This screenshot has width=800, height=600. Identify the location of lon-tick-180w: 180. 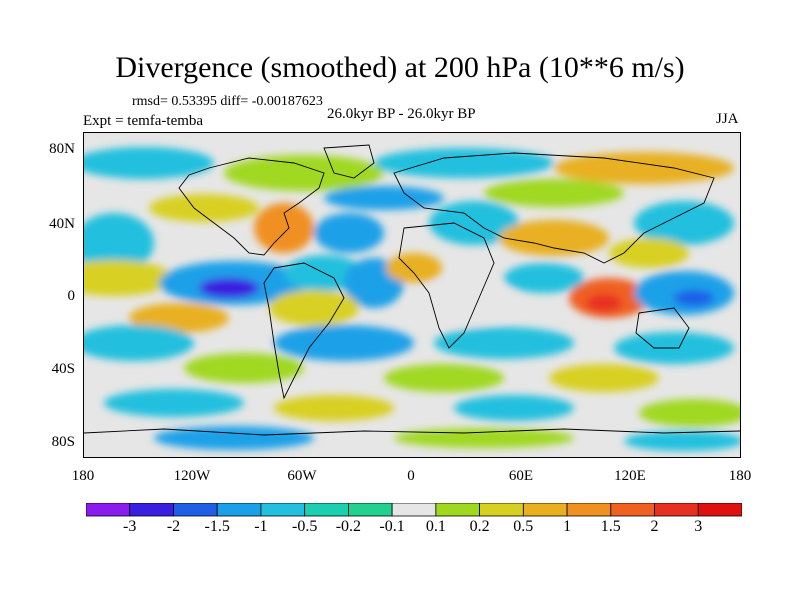
(83, 476).